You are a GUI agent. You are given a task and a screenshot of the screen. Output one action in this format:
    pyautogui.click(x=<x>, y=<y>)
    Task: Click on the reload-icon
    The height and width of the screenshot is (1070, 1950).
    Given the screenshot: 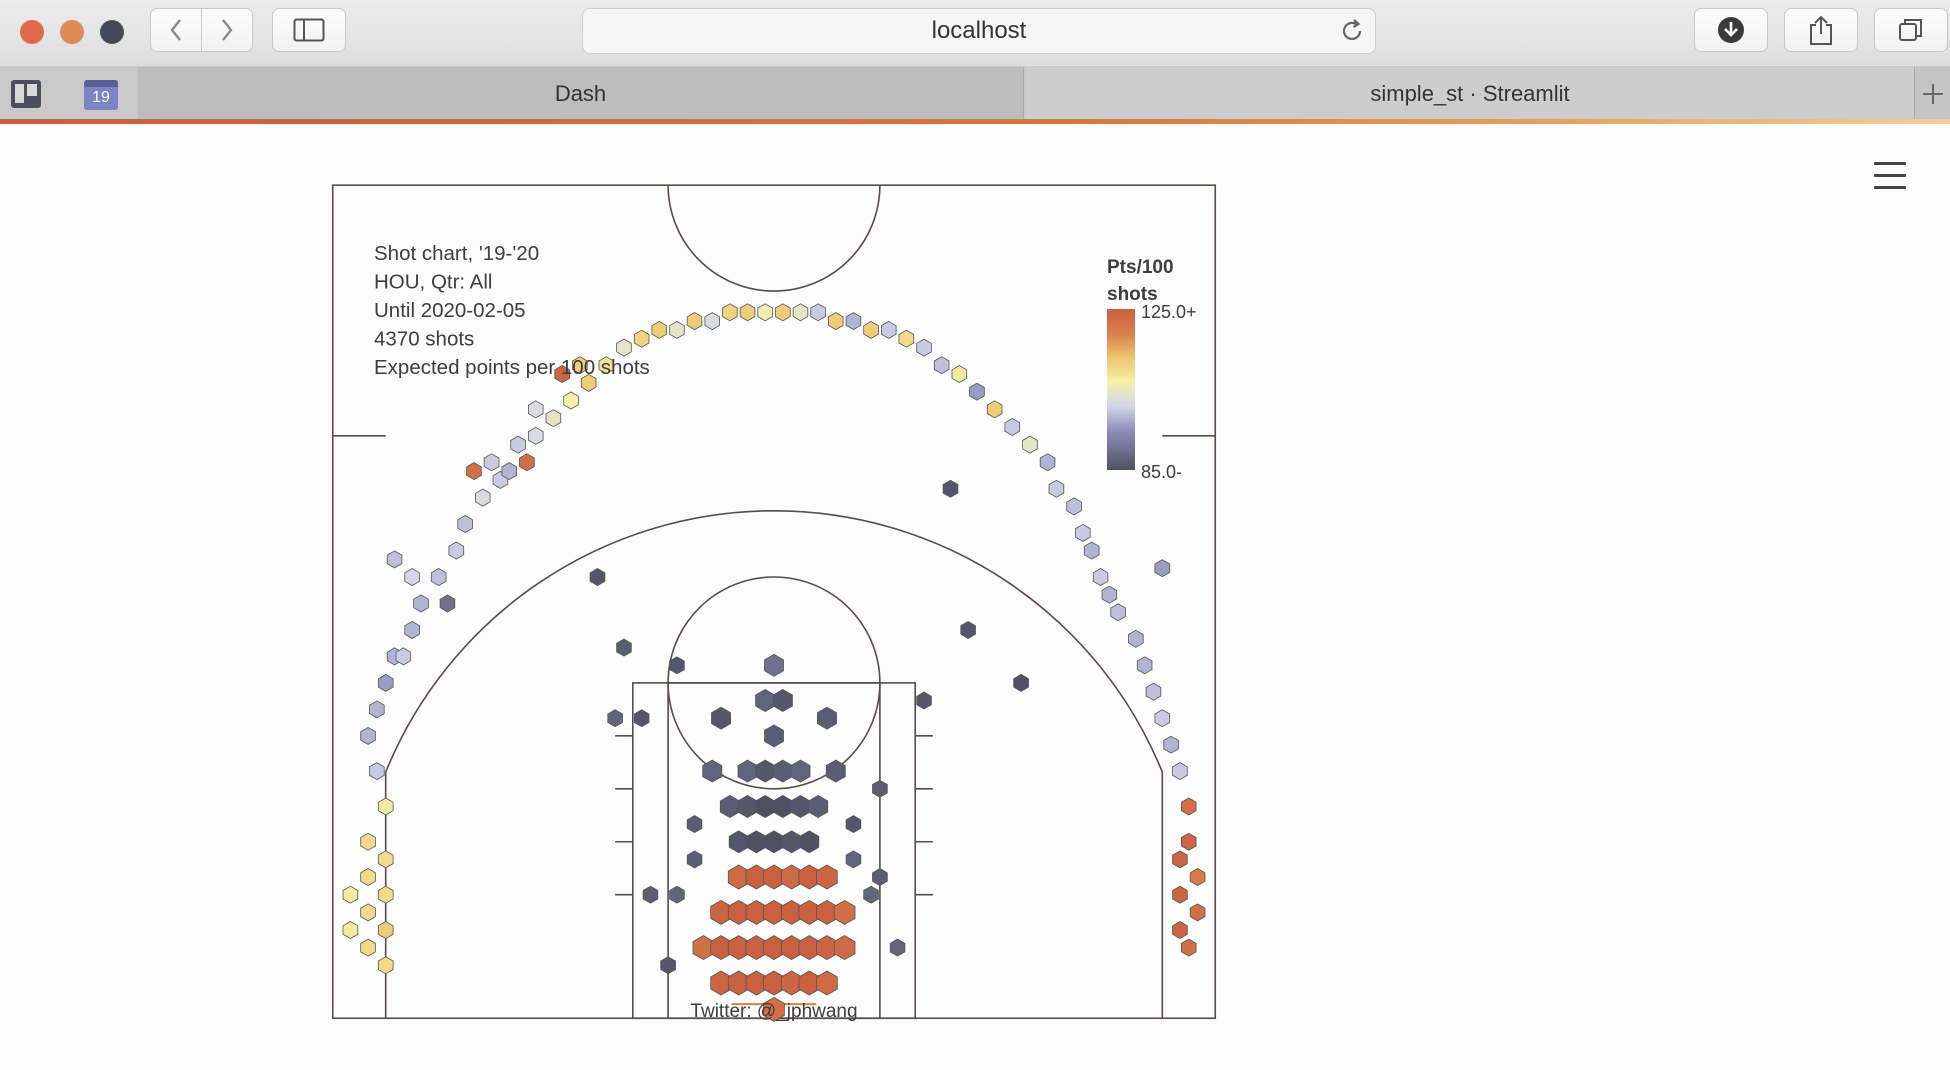 What is the action you would take?
    pyautogui.click(x=1352, y=31)
    